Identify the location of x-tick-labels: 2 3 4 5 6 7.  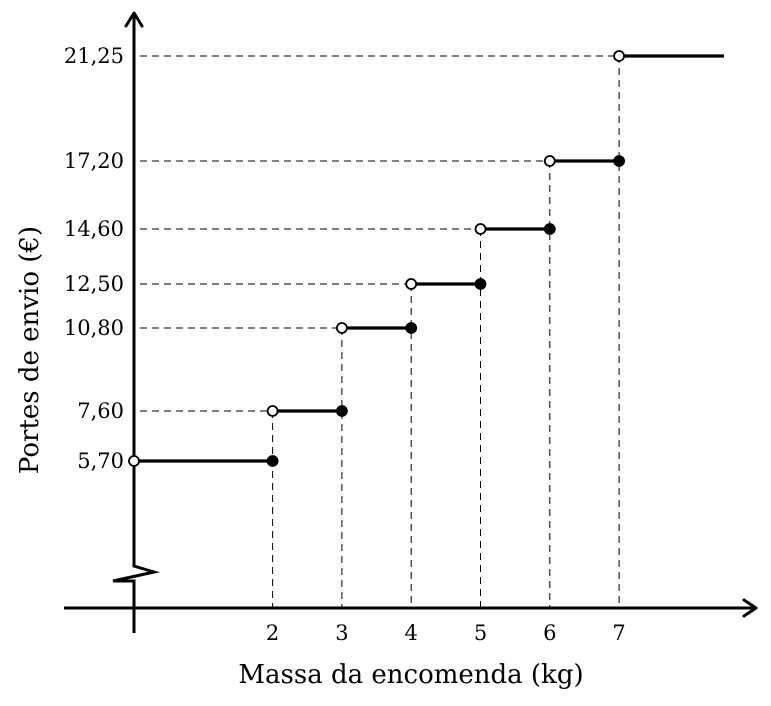
(446, 633).